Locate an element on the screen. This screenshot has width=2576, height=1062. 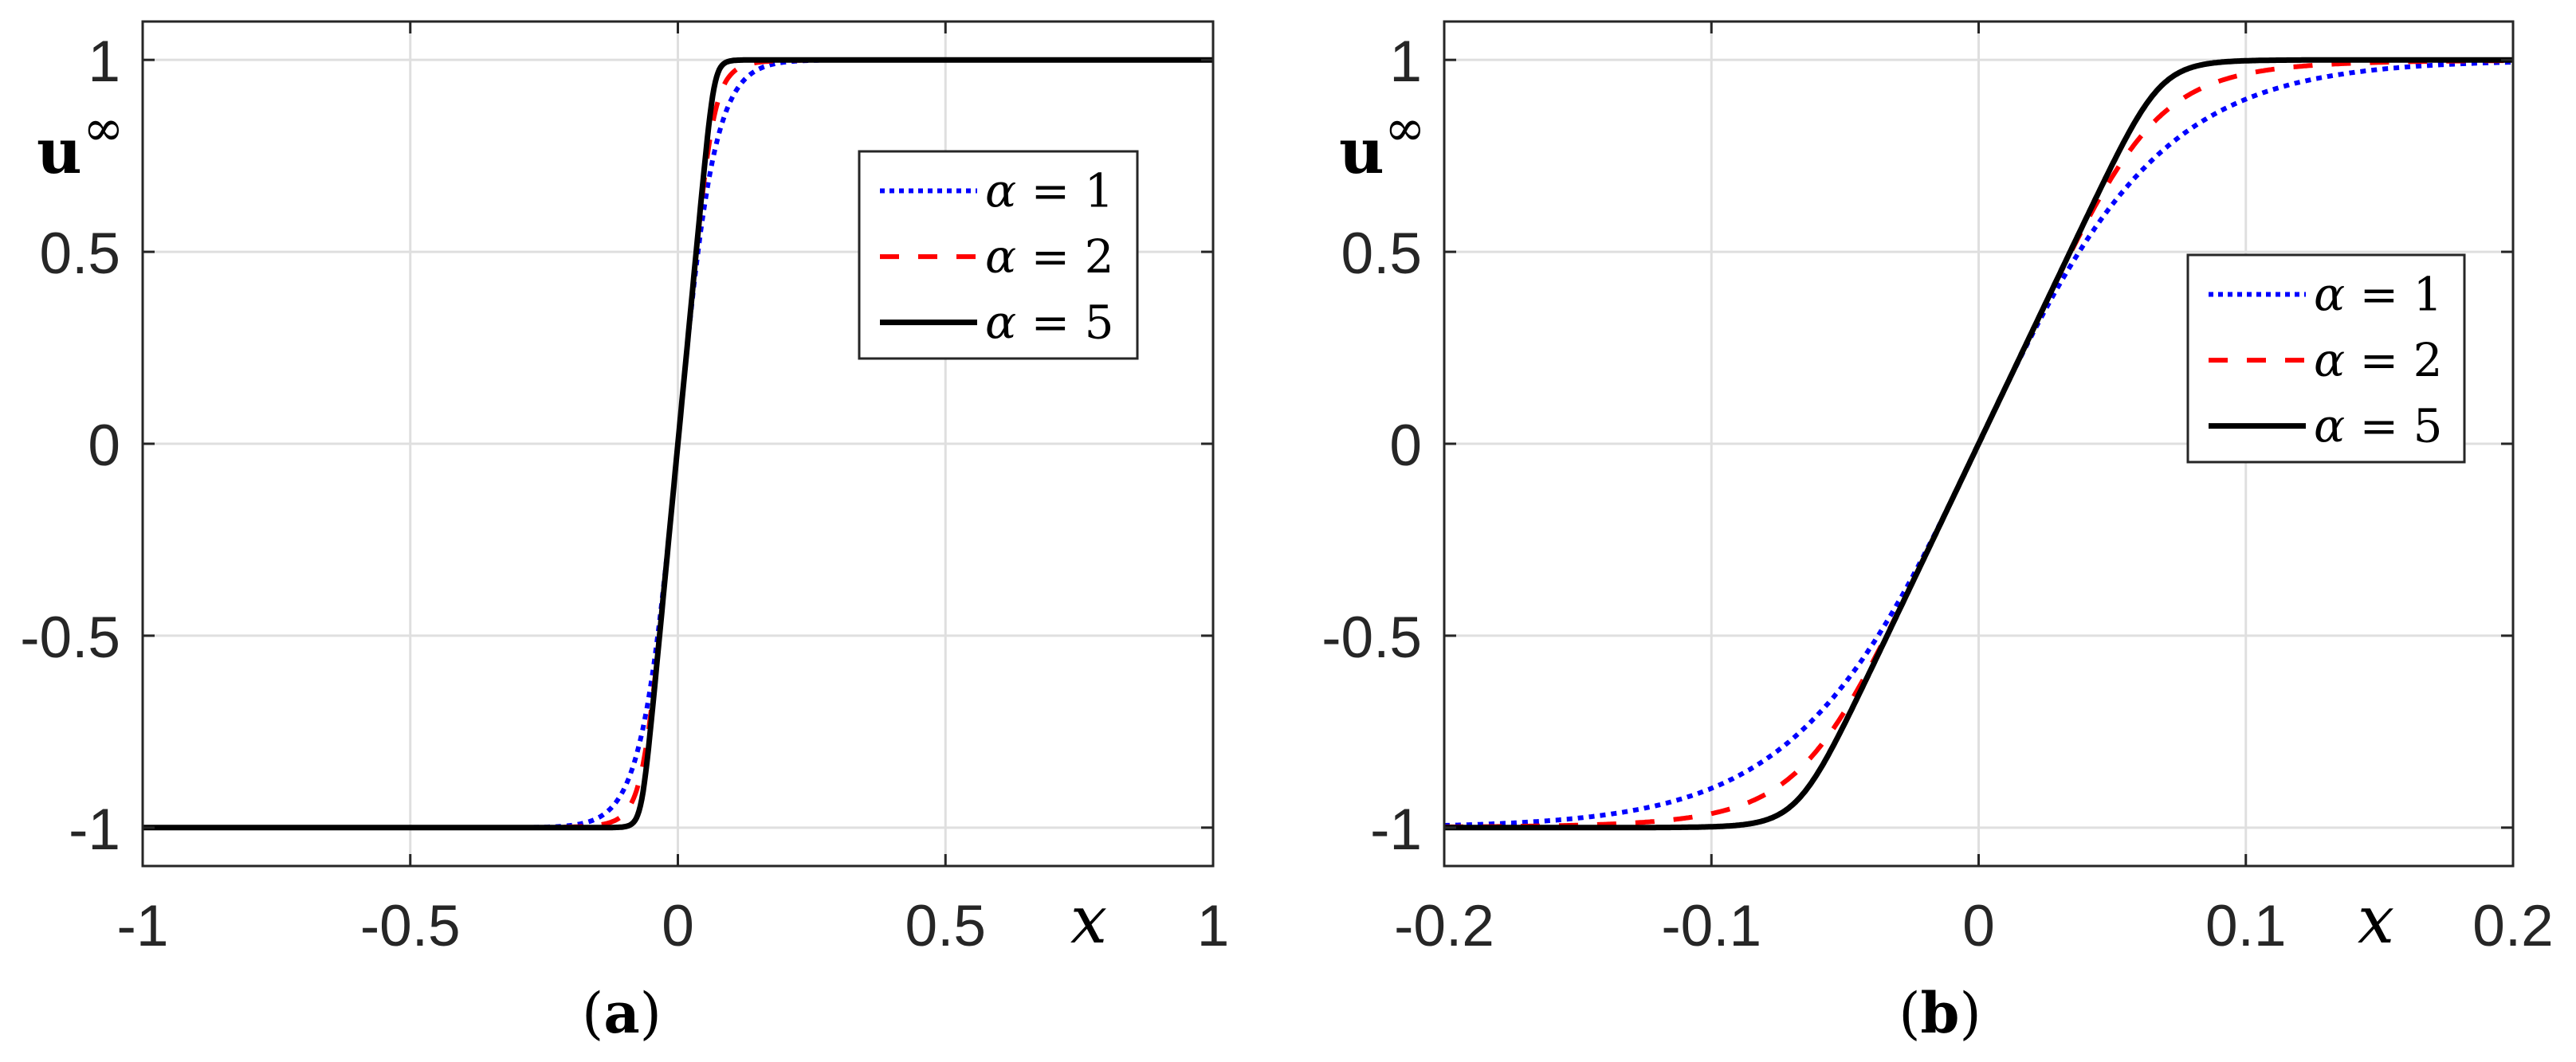
x-tick-label: -1 is located at coordinates (143, 926).